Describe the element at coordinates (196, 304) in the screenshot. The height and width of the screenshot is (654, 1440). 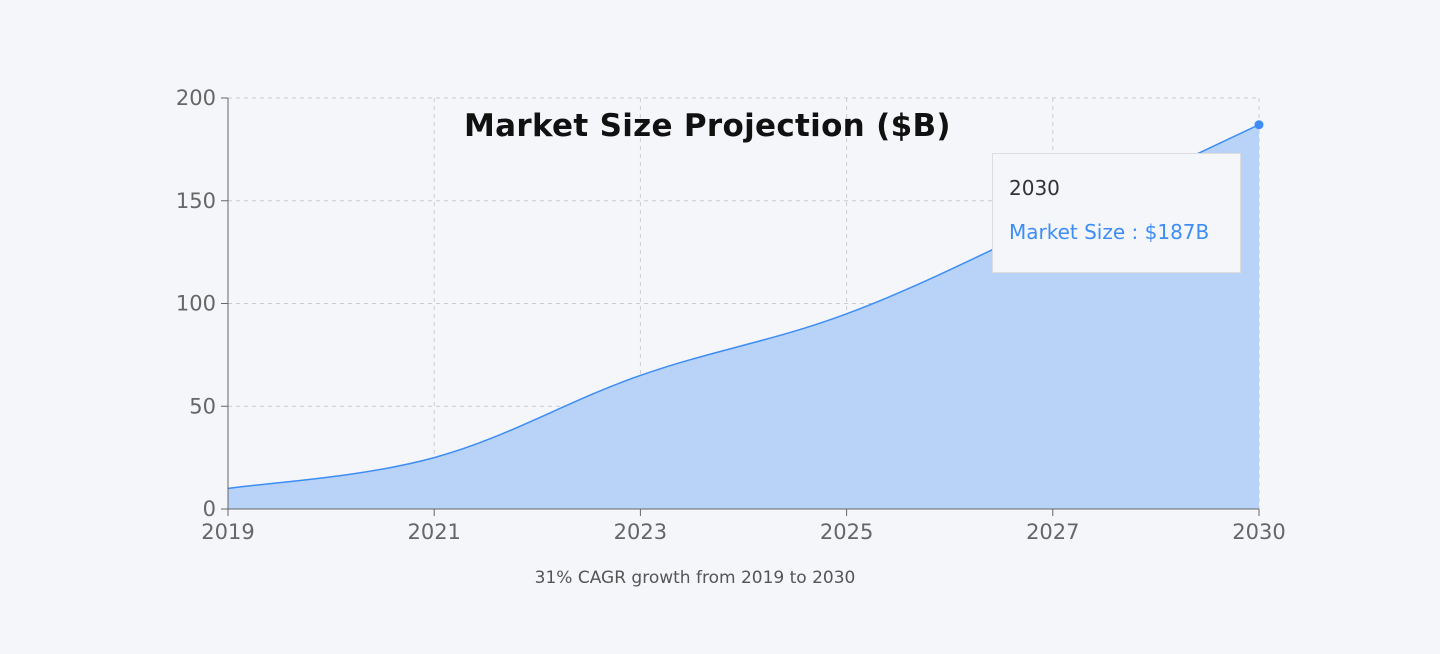
I see `y-tick-label: 100` at that location.